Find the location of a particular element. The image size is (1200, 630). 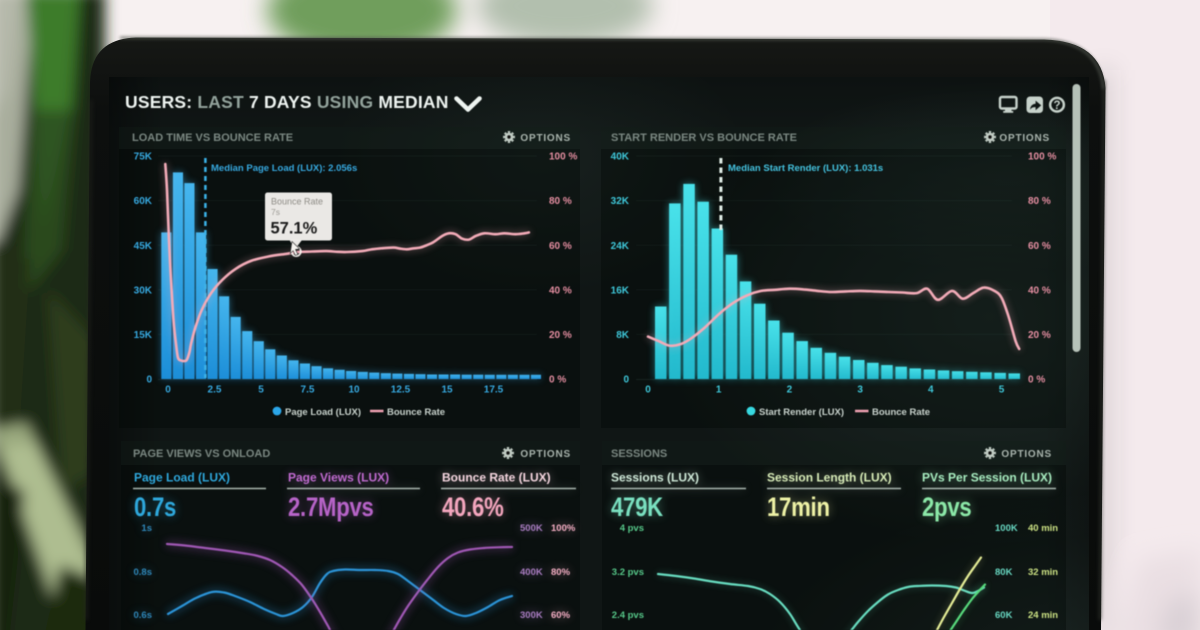

svg-text: 4 is located at coordinates (931, 390).